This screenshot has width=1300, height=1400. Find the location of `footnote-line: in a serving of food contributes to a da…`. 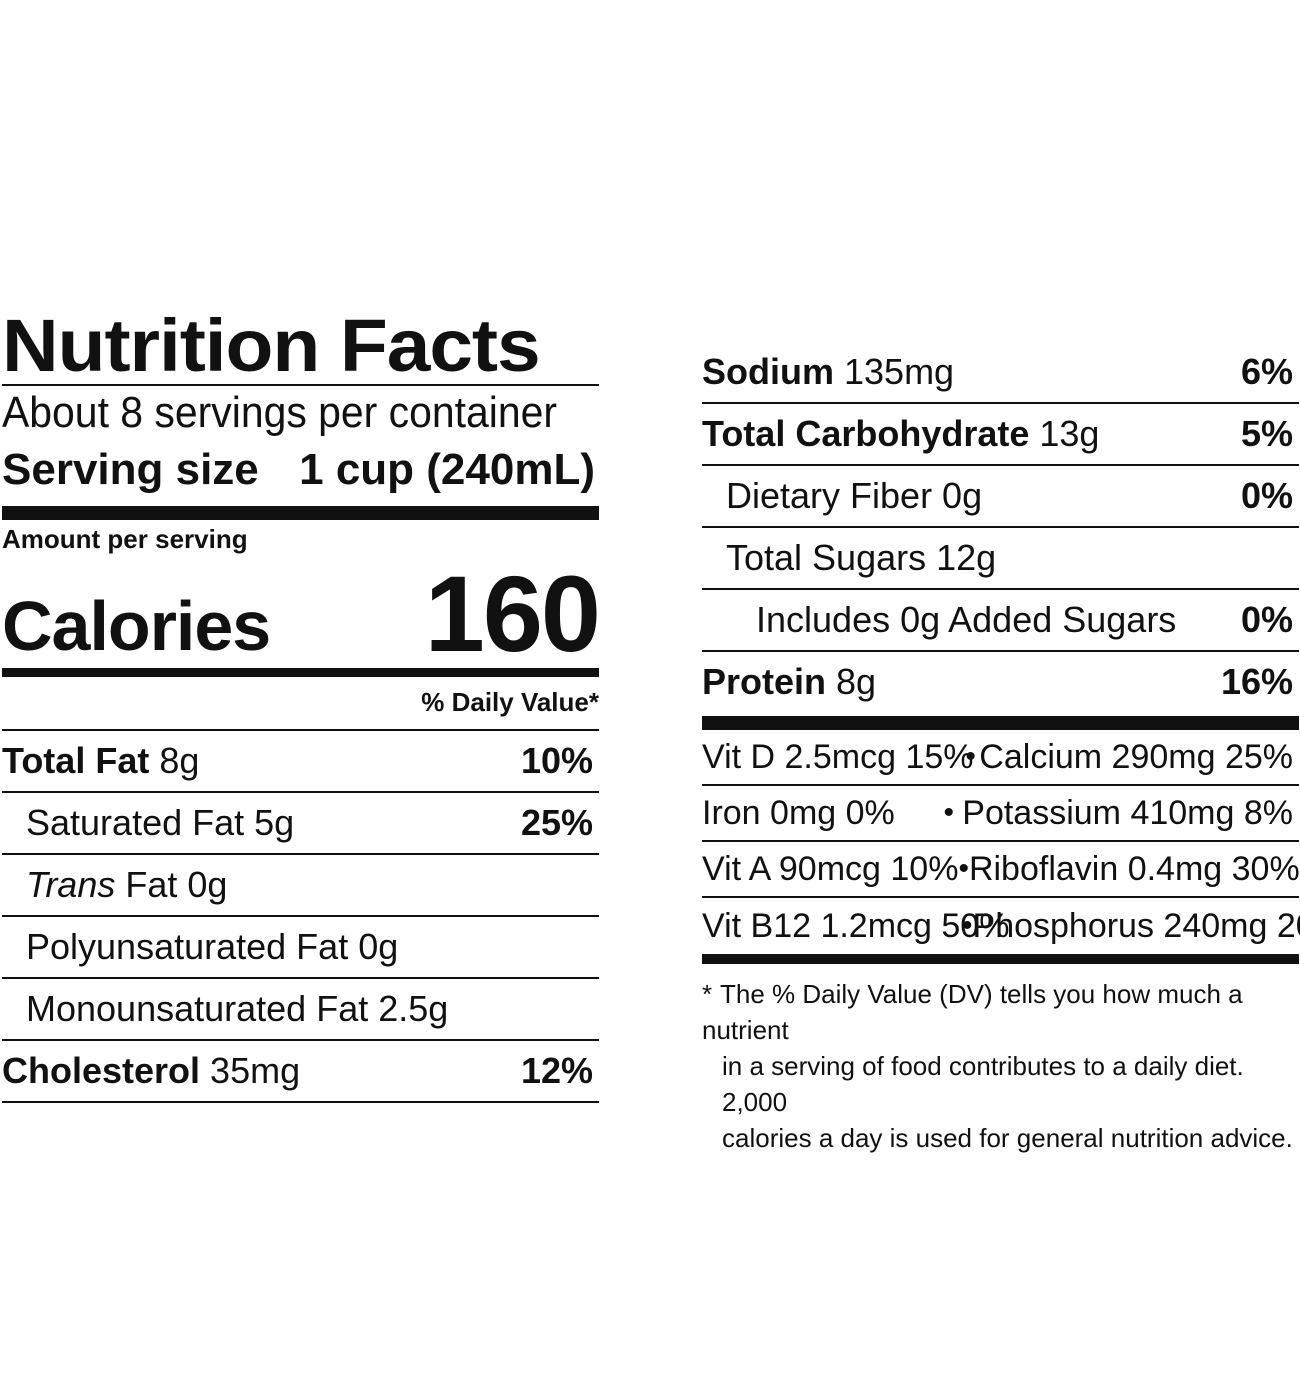

footnote-line: in a serving of food contributes to a da… is located at coordinates (983, 1084).